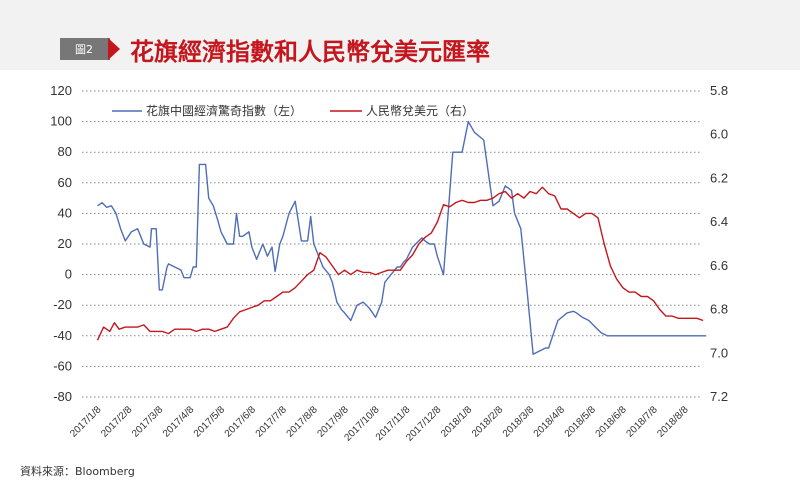 The width and height of the screenshot is (800, 500). What do you see at coordinates (62, 335) in the screenshot?
I see `left-tick-label: -40` at bounding box center [62, 335].